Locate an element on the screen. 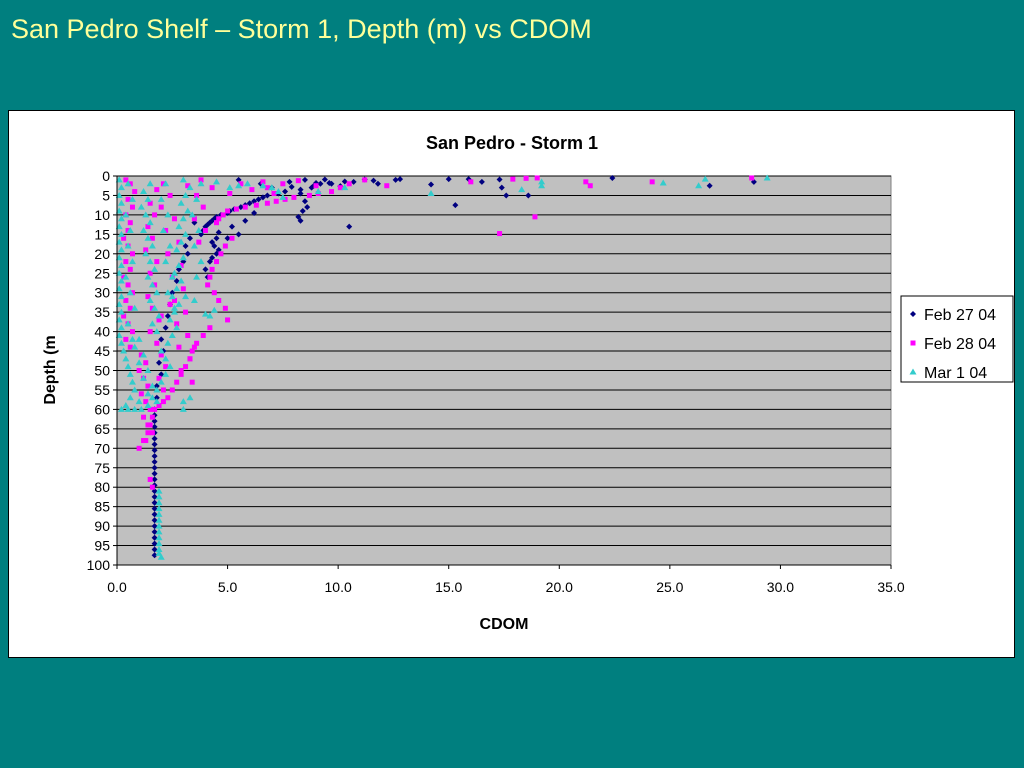 Image resolution: width=1024 pixels, height=768 pixels. y-tick-label: 50 is located at coordinates (102, 371).